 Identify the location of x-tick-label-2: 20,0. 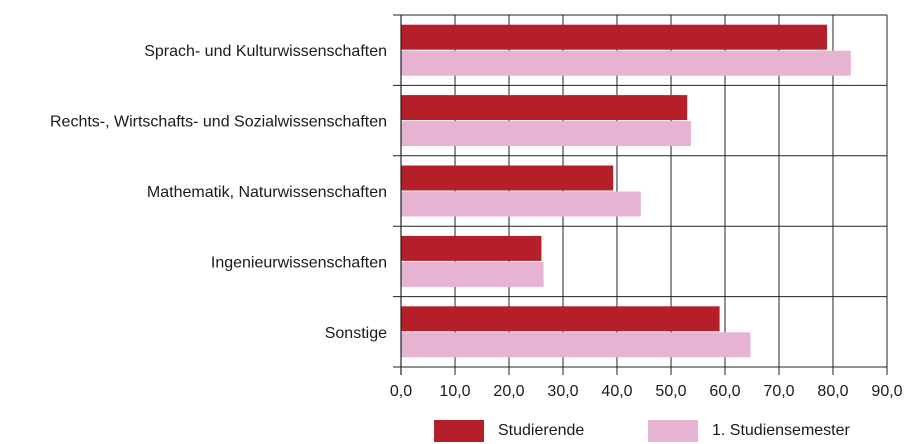
(508, 391).